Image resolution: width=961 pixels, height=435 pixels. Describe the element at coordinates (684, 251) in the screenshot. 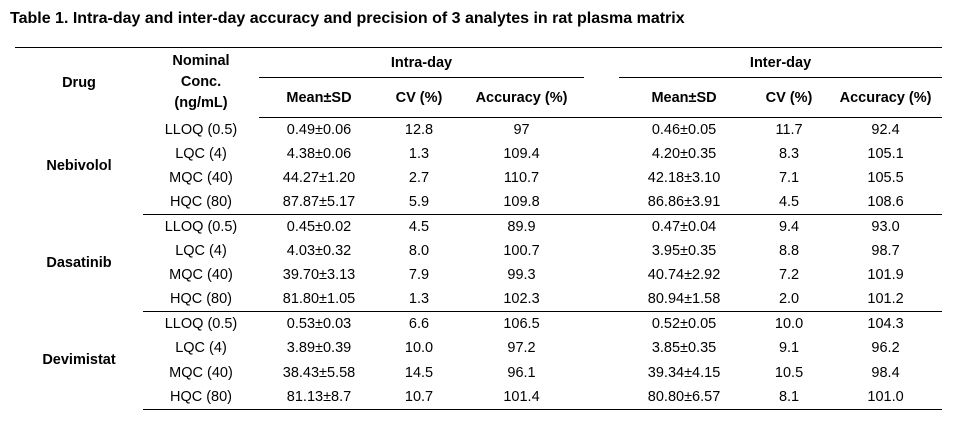

I see `inter-mean-sd-cell: 3.95±0.35` at that location.